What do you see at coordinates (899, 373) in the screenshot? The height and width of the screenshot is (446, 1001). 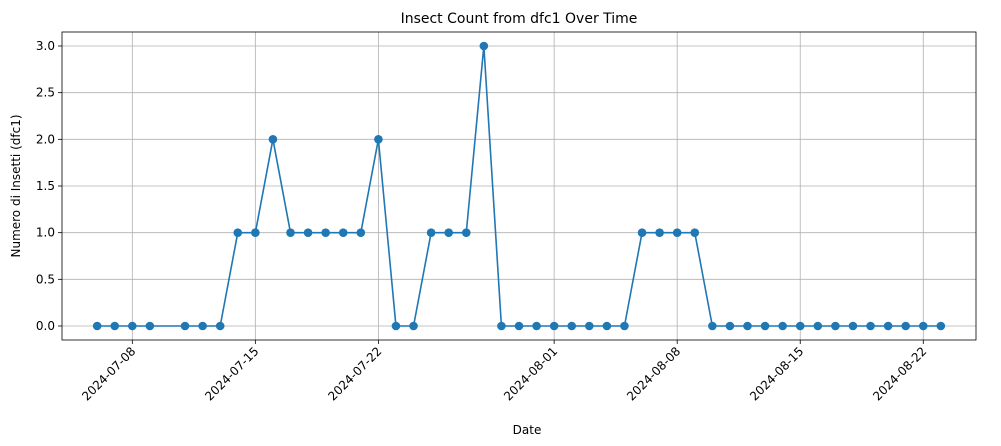 I see `x-tick-label: 2024-08-22` at bounding box center [899, 373].